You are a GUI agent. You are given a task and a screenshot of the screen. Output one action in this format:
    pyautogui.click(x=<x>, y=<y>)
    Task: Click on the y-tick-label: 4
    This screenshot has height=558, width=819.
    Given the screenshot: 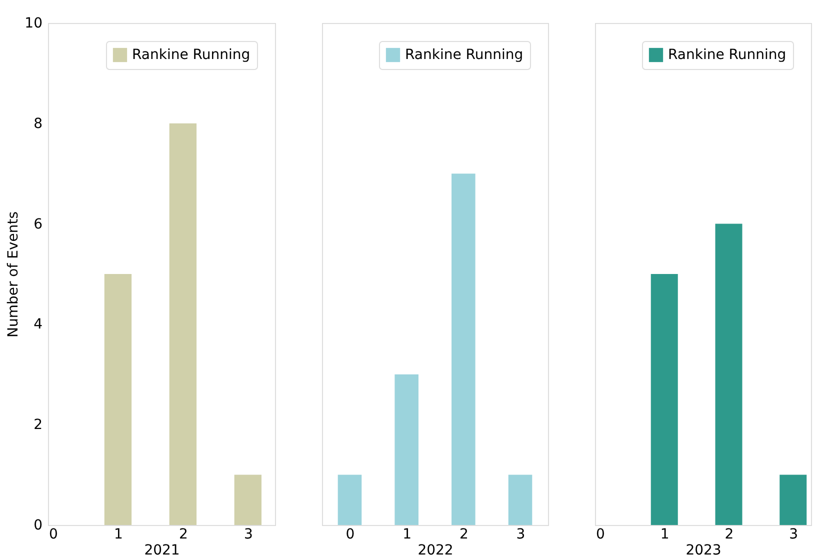 What is the action you would take?
    pyautogui.click(x=38, y=324)
    